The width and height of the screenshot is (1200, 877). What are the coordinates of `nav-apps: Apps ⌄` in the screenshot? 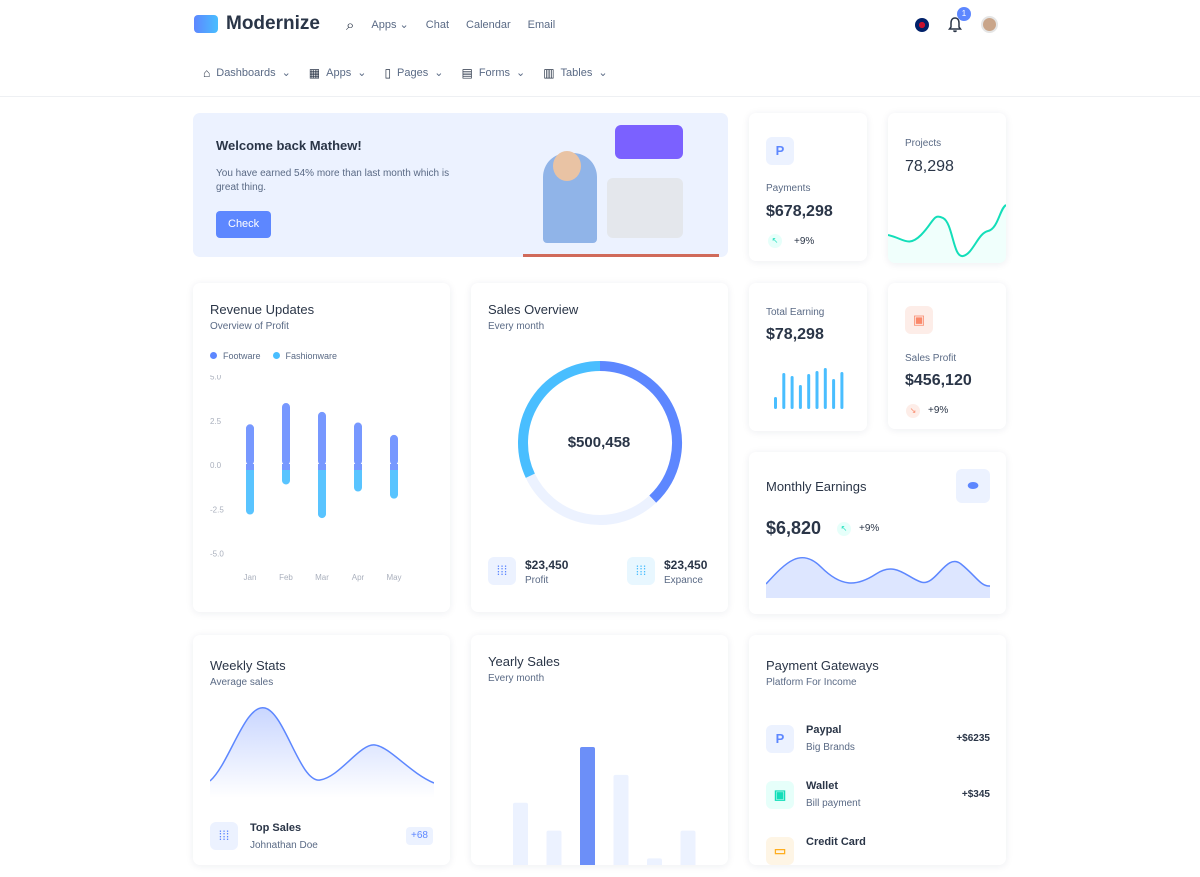 It's located at (390, 25).